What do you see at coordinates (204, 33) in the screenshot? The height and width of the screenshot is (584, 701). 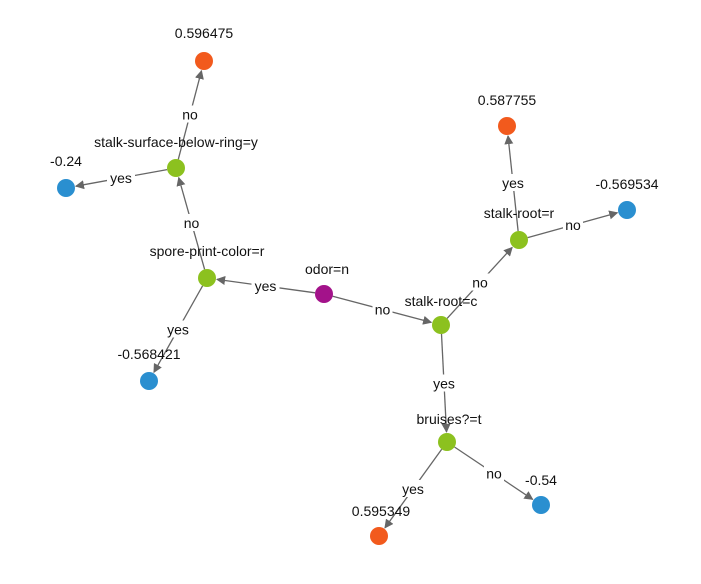 I see `node-label: 0.596475` at bounding box center [204, 33].